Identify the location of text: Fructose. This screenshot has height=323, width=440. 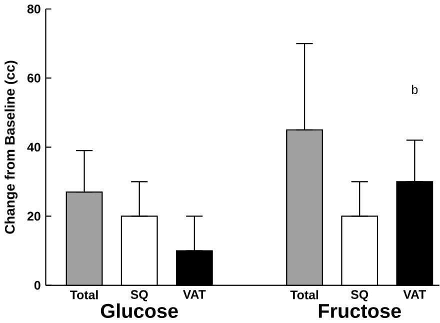
(359, 311).